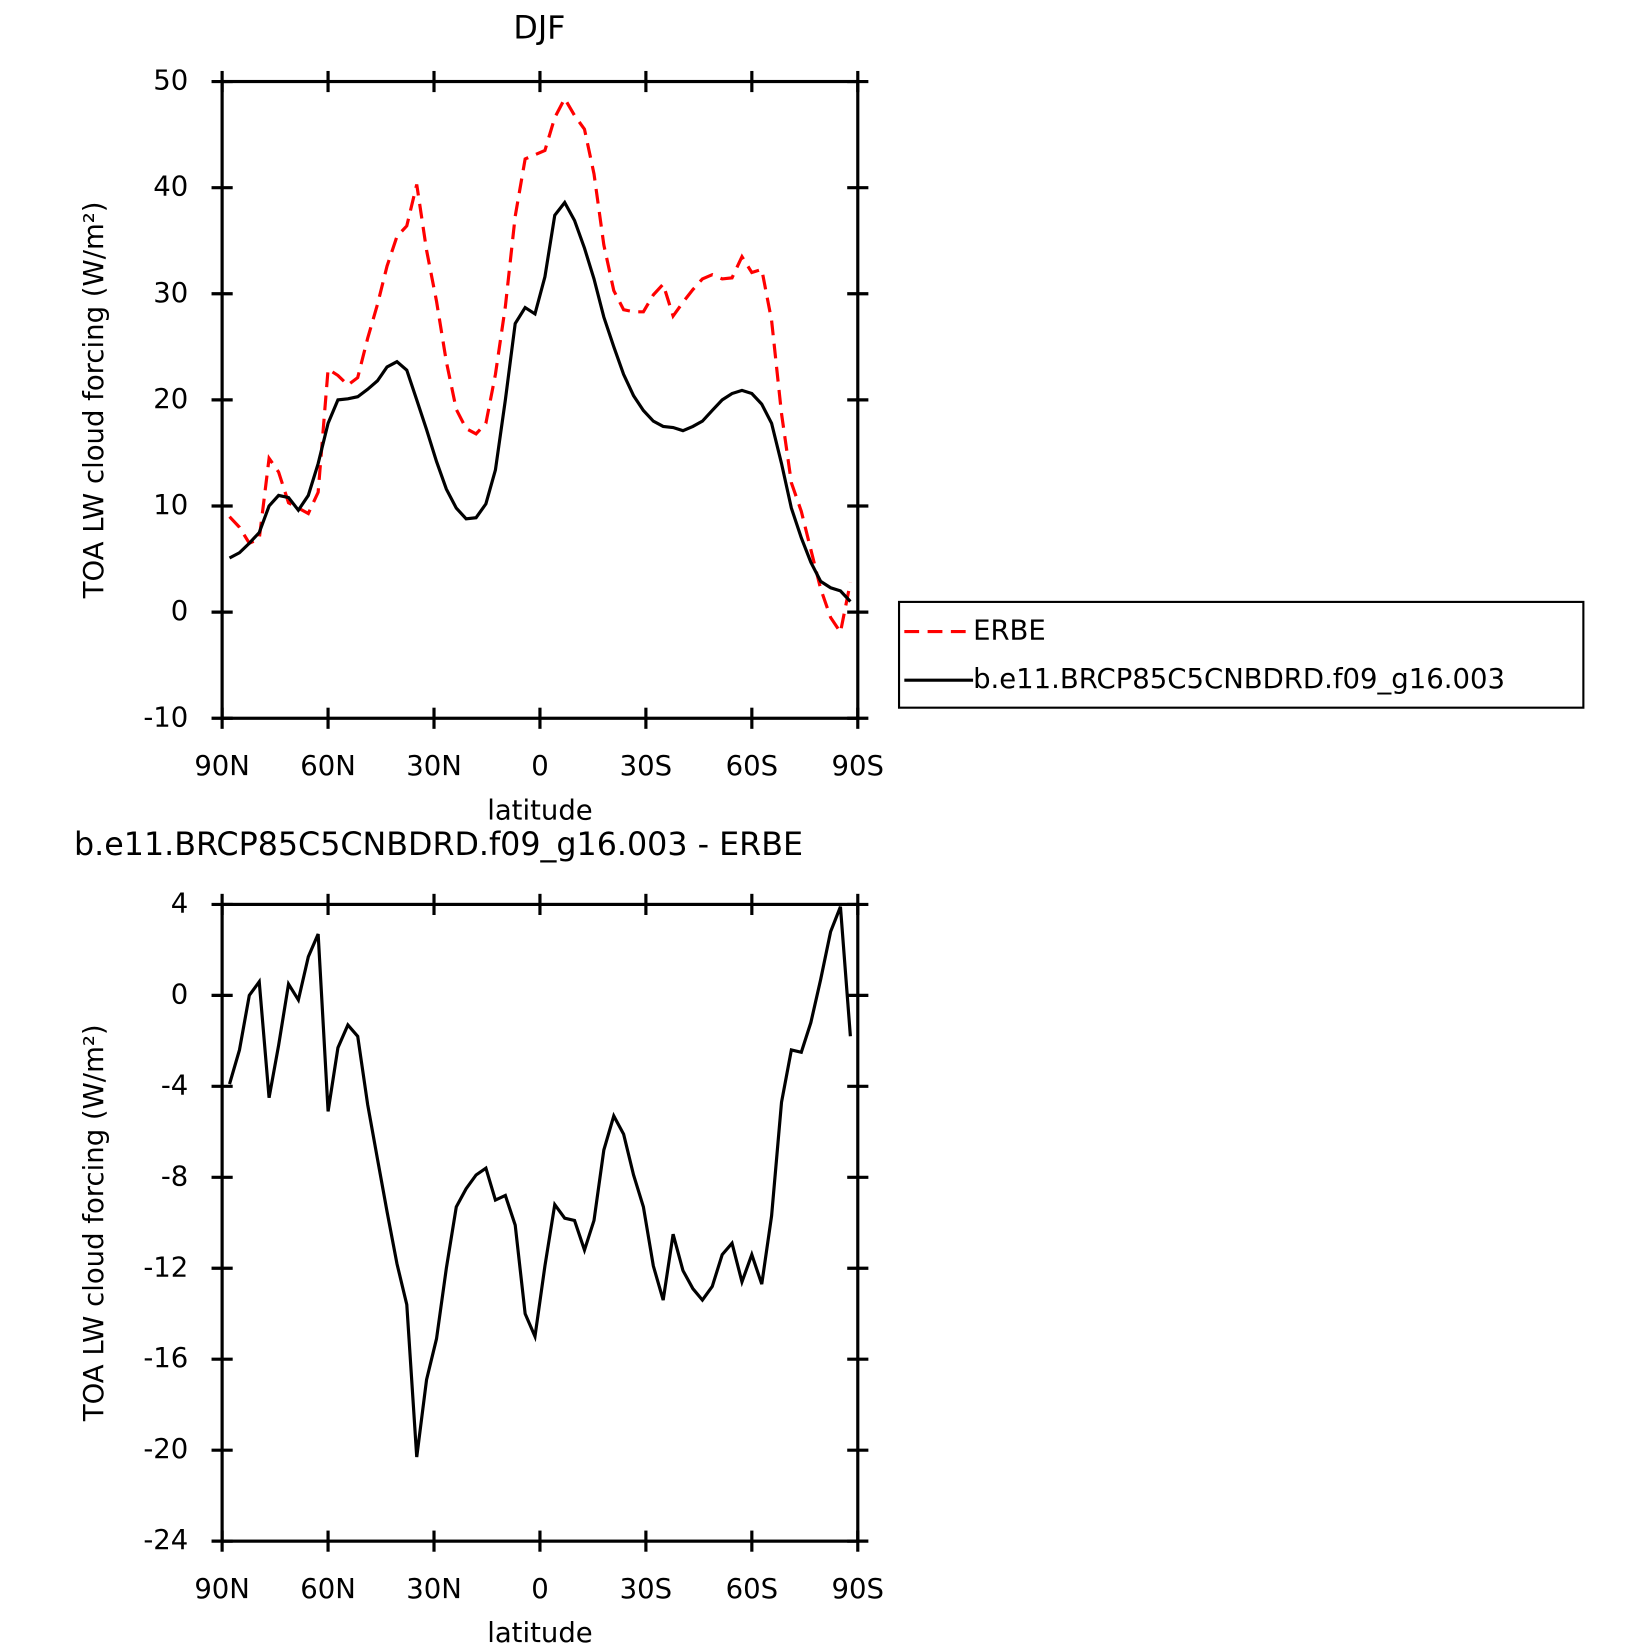 The image size is (1650, 1647). Describe the element at coordinates (438, 845) in the screenshot. I see `chart-title: b.e11.BRCP85C5CNBDRD.f09_g16.003 - ERBE` at that location.